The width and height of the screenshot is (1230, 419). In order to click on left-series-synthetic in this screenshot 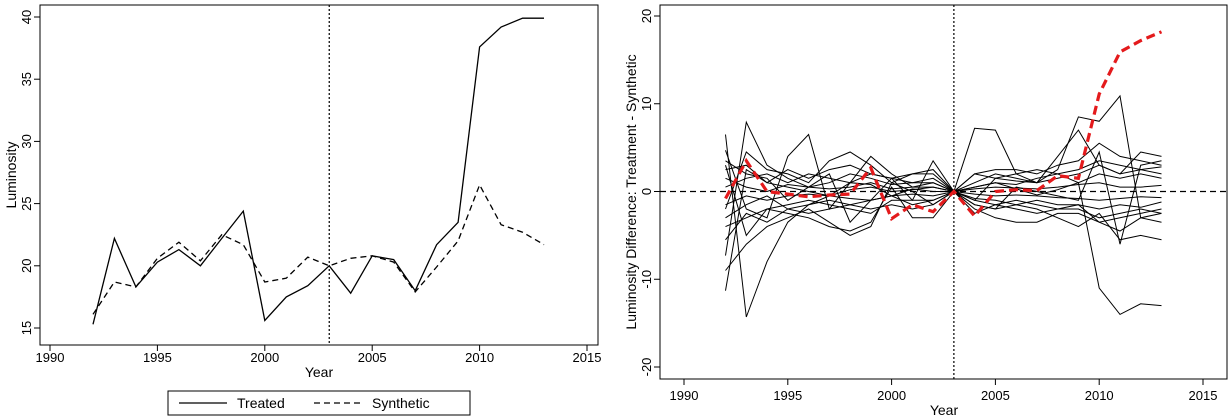, I will do `click(318, 249)`.